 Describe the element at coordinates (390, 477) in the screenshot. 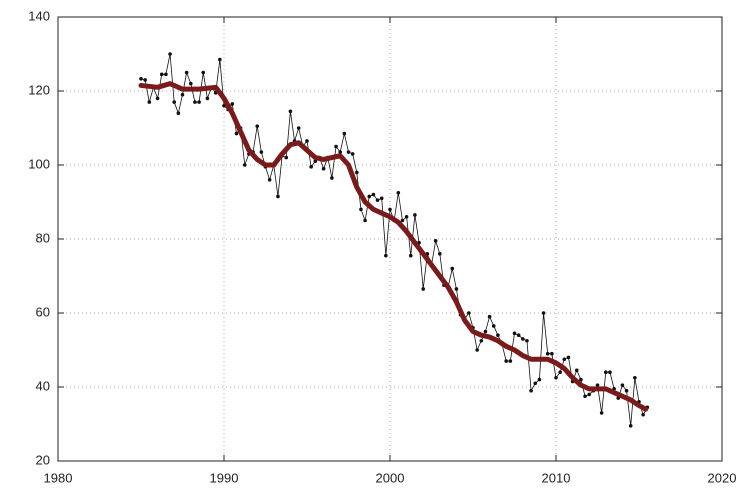

I see `x-tick-label: 2000` at that location.